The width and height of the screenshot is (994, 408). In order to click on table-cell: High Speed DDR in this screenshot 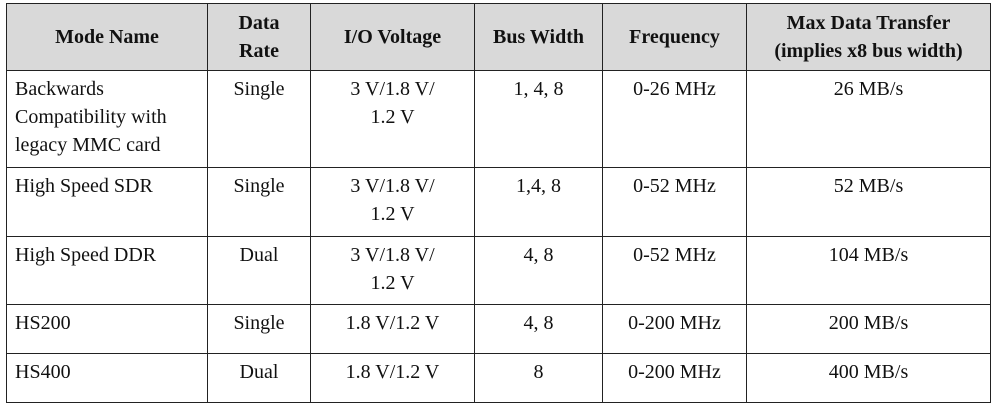, I will do `click(107, 270)`.